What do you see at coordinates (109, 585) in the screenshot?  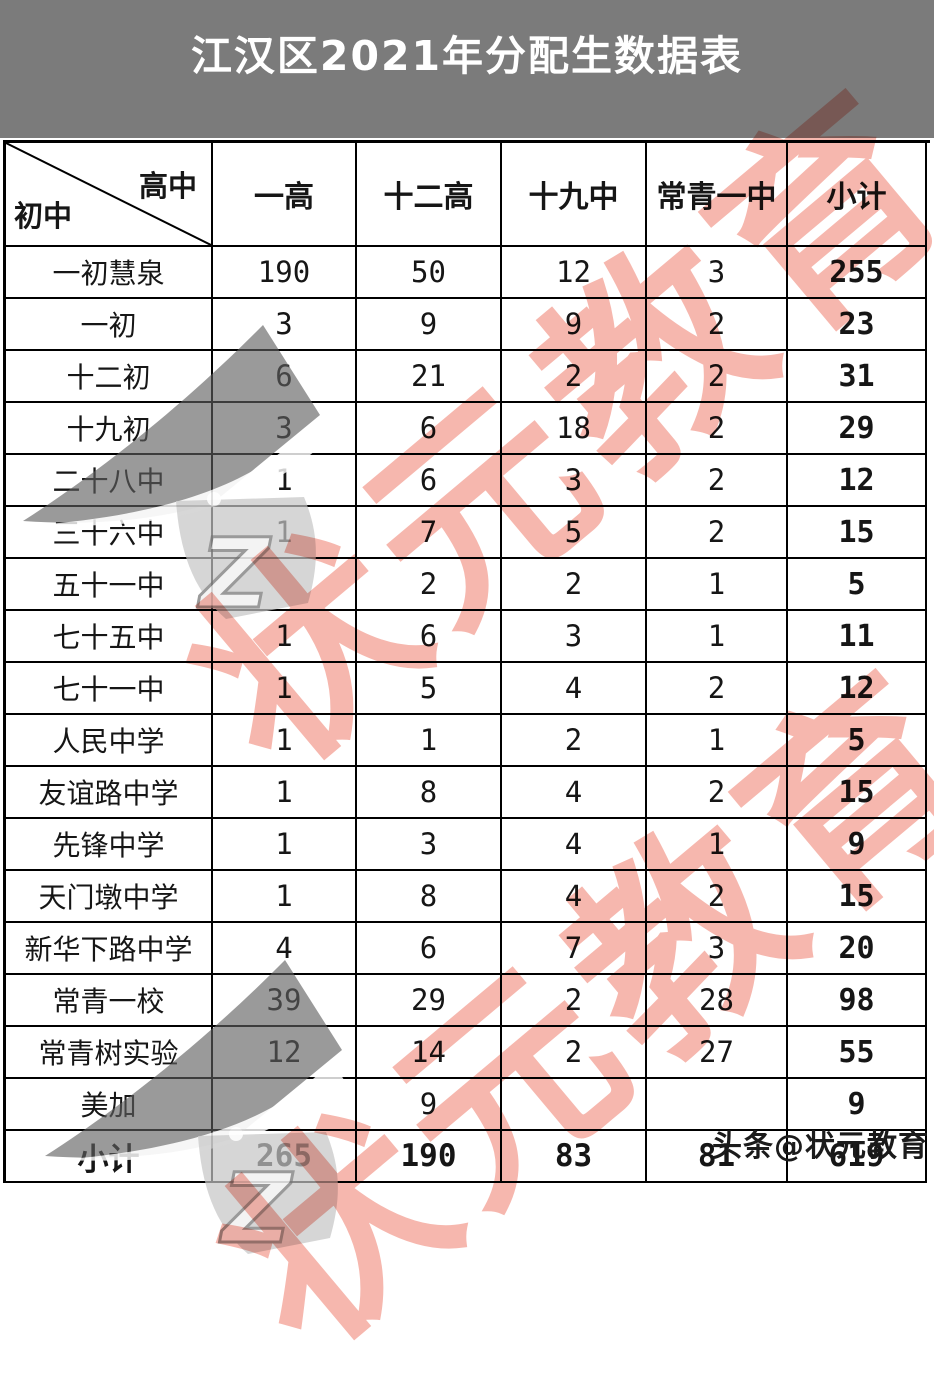 I see `row-label: 五十一中` at bounding box center [109, 585].